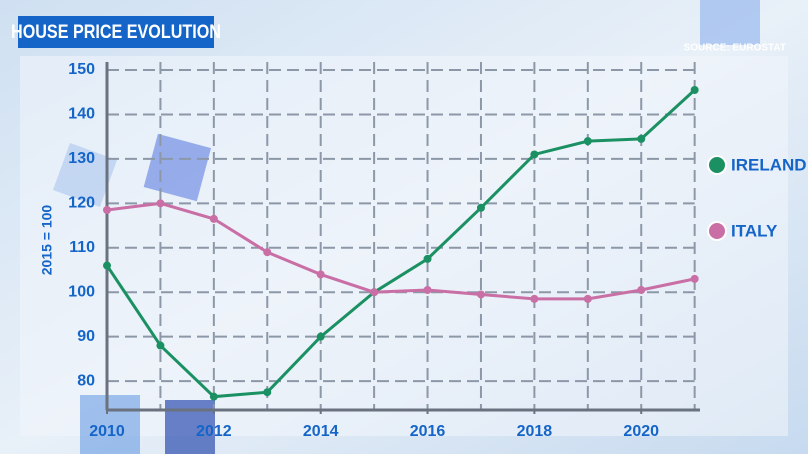 The width and height of the screenshot is (808, 459). What do you see at coordinates (81, 203) in the screenshot?
I see `y-tick-label: 120` at bounding box center [81, 203].